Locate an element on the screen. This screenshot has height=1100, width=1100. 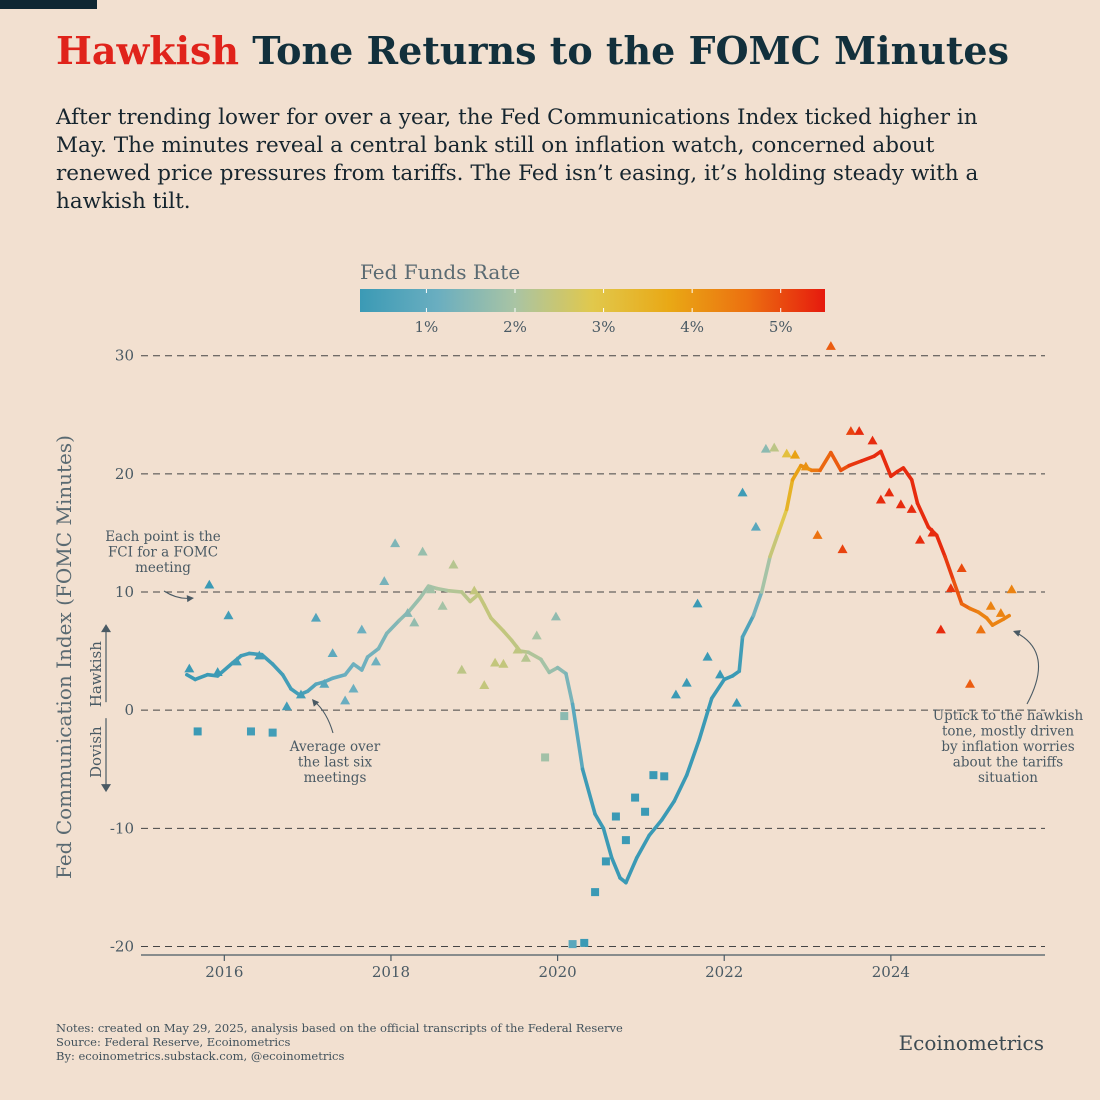
color-scale-tick-label: 1% is located at coordinates (427, 327).